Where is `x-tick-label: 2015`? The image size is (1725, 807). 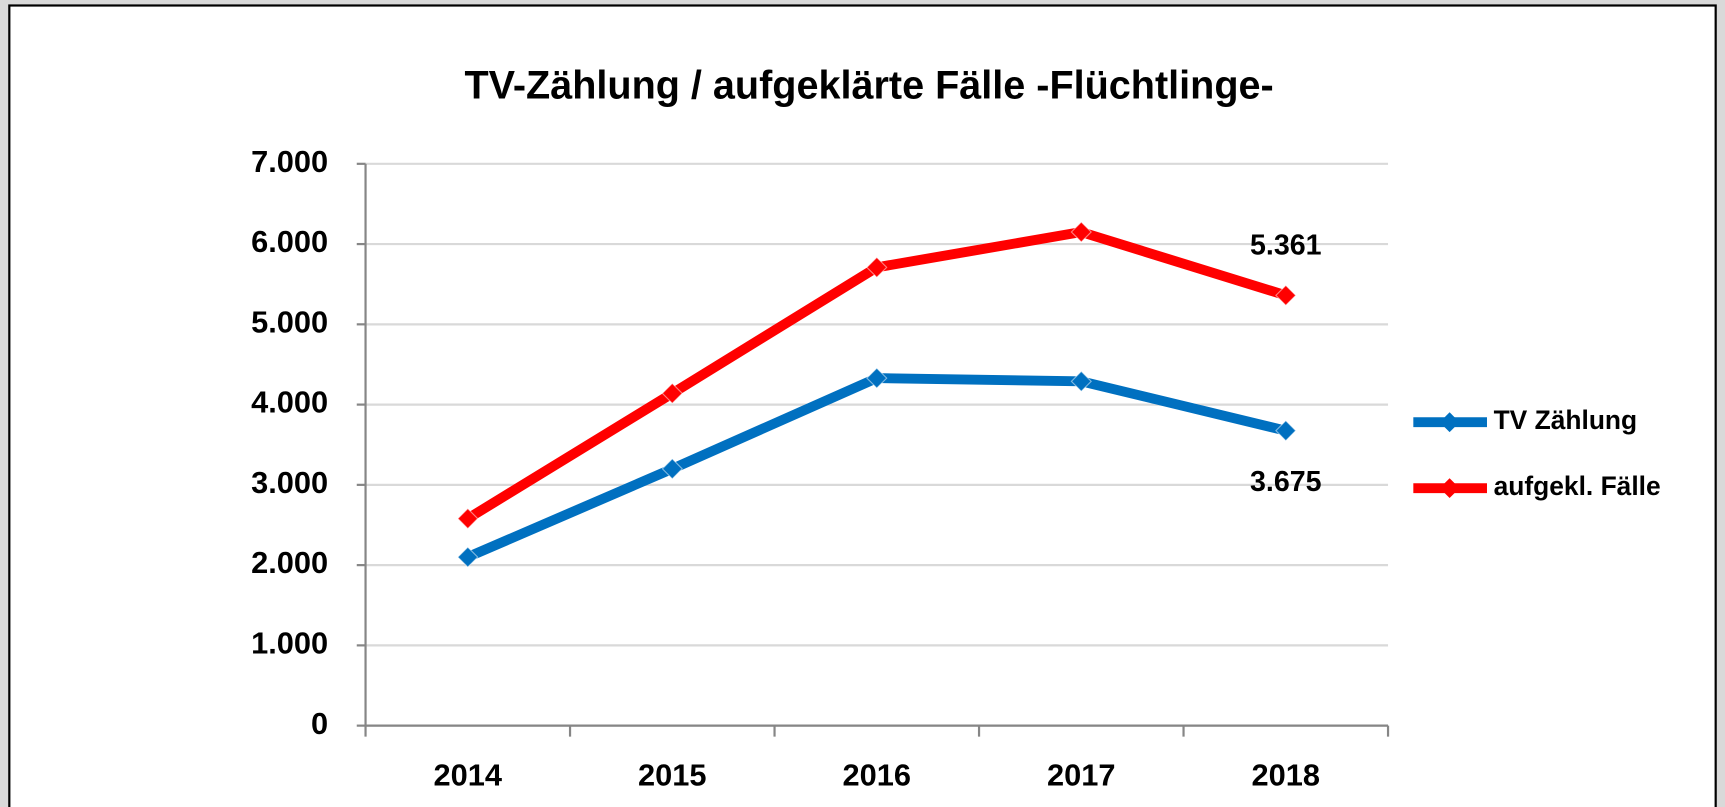 x-tick-label: 2015 is located at coordinates (672, 774).